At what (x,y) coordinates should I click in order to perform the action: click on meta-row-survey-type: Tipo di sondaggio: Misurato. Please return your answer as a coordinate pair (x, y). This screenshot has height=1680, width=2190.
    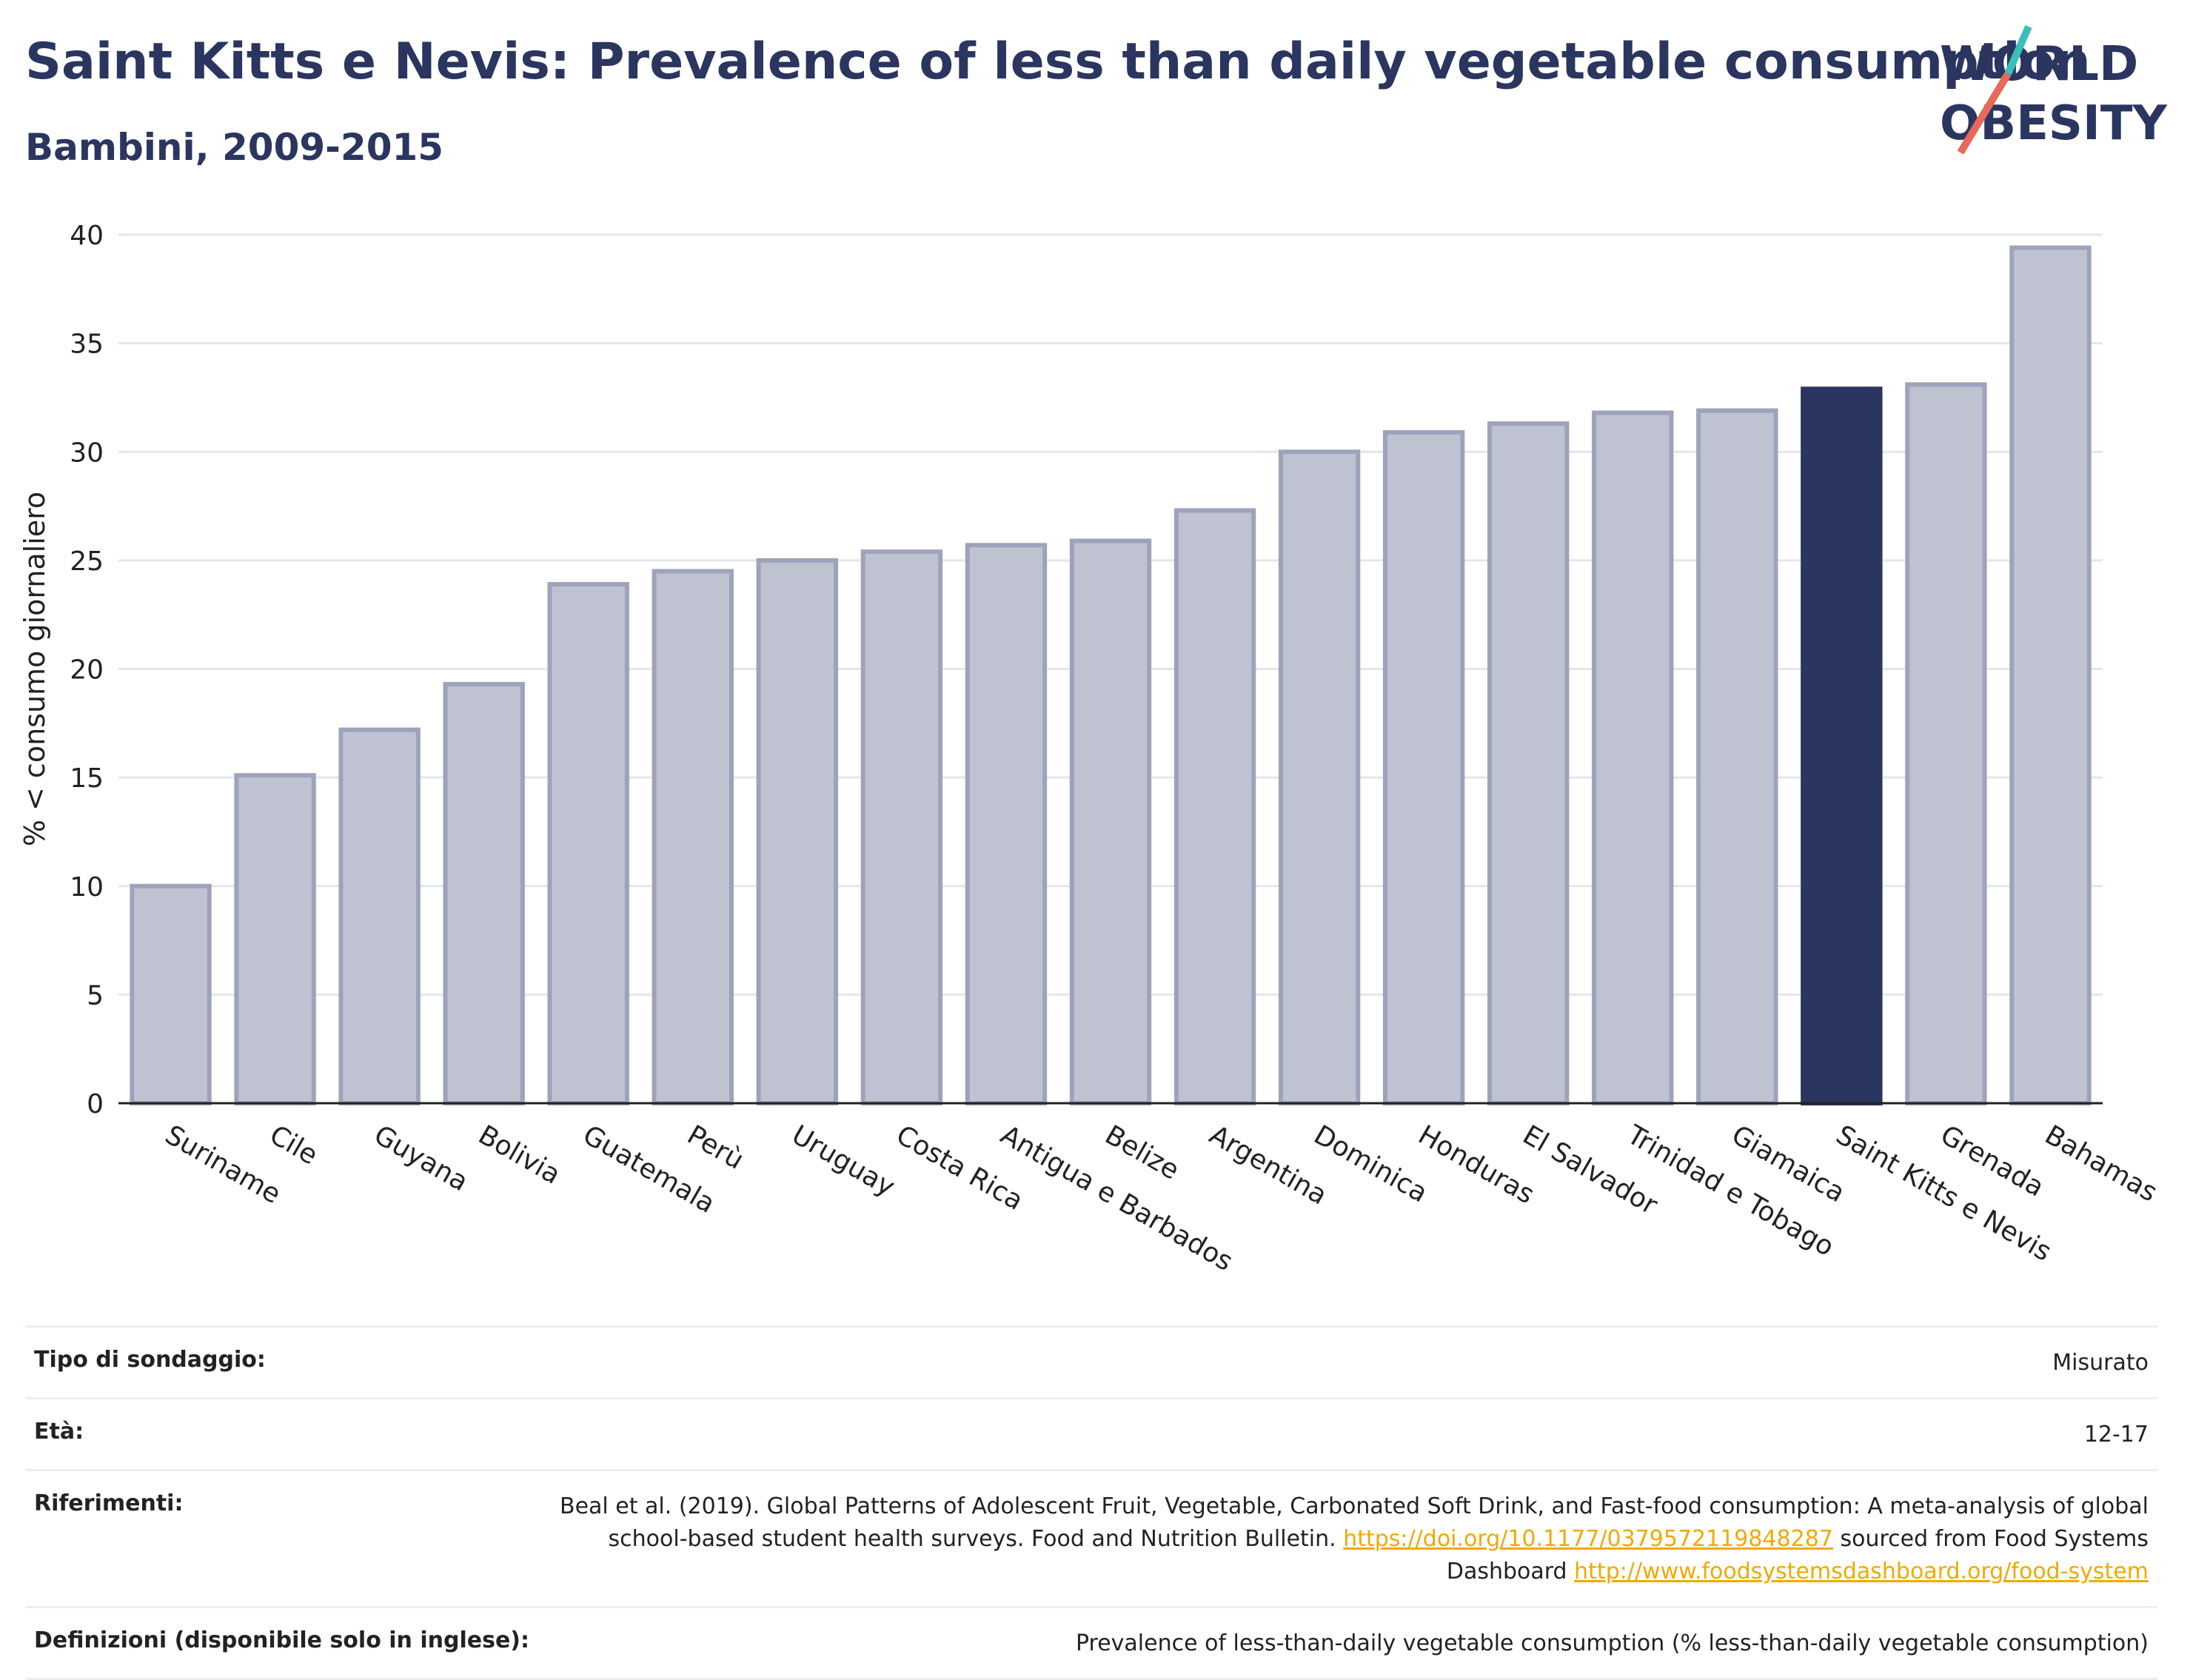
    Looking at the image, I should click on (1091, 1361).